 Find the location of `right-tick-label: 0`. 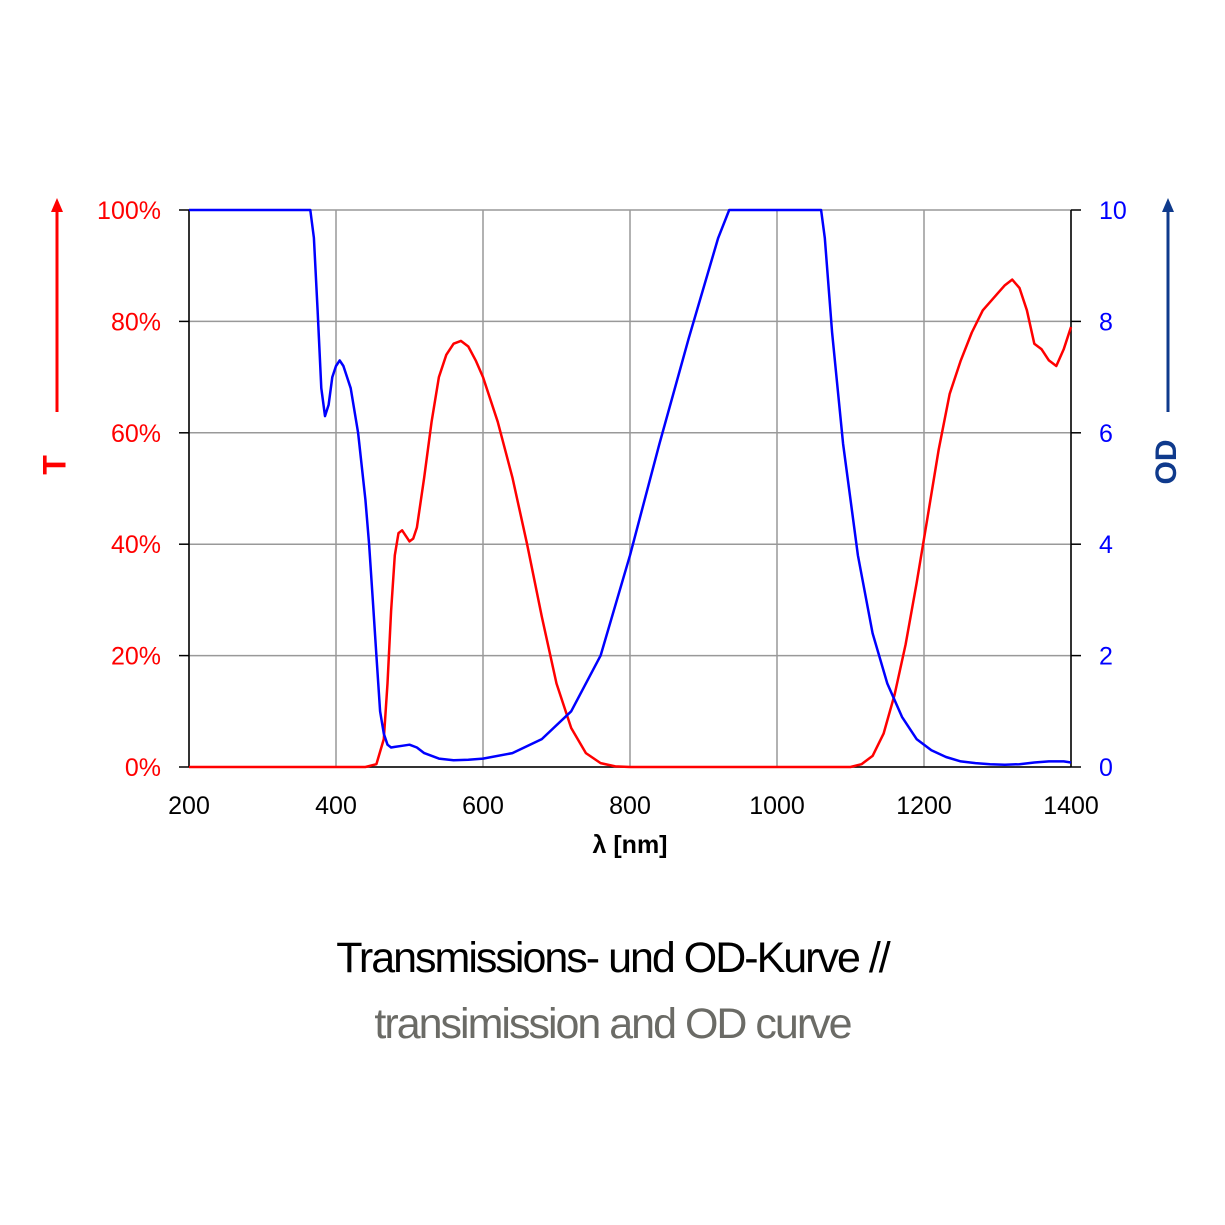

right-tick-label: 0 is located at coordinates (1106, 768).